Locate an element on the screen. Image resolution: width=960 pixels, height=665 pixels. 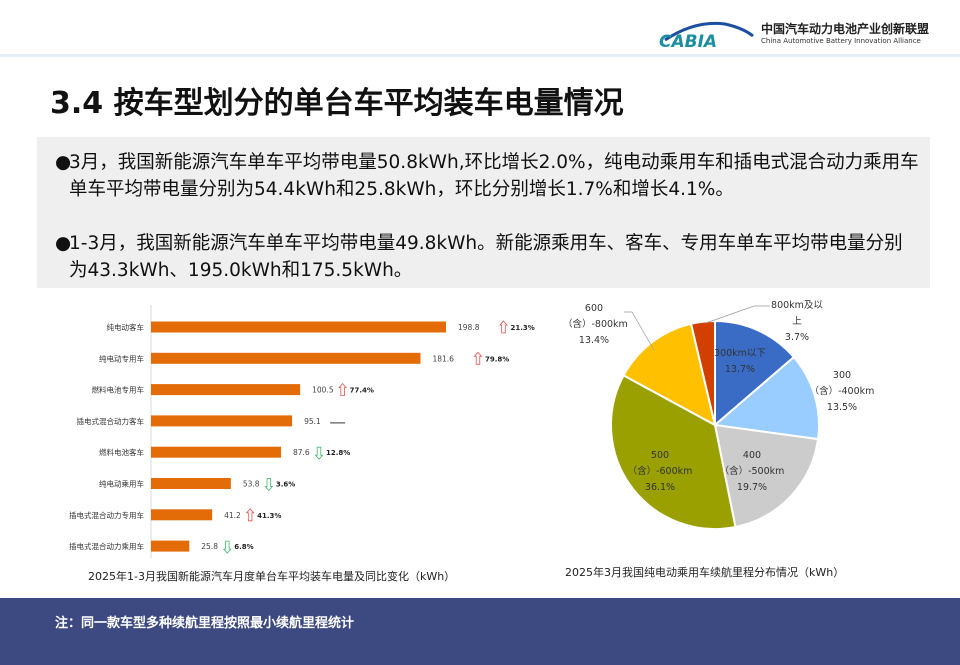
value-label: 181.6 is located at coordinates (443, 358).